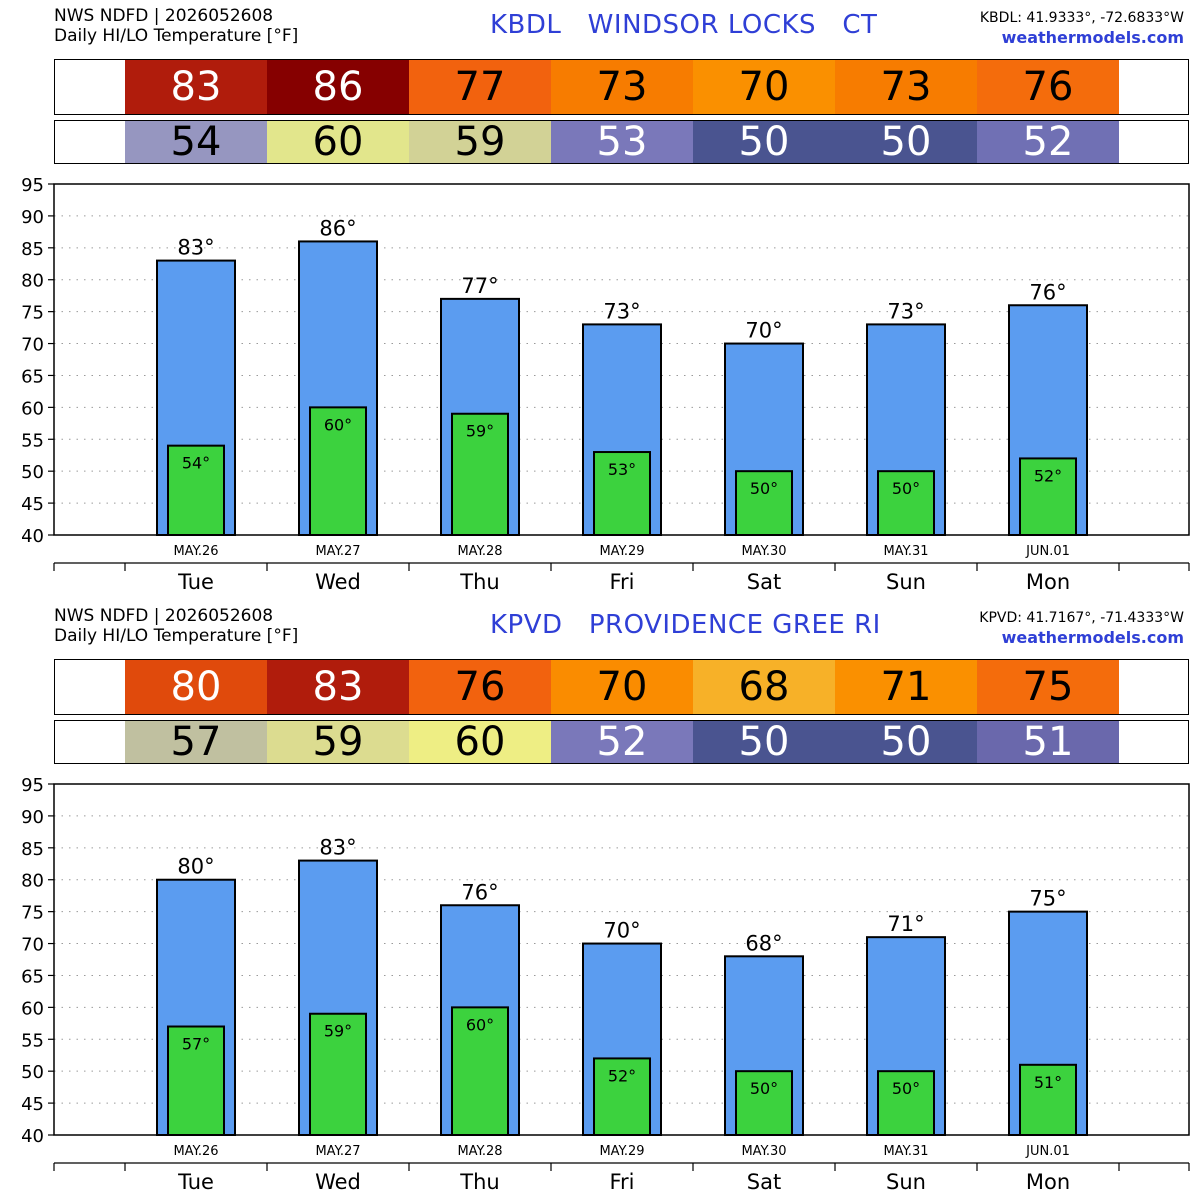 The height and width of the screenshot is (1200, 1200). Describe the element at coordinates (480, 142) in the screenshot. I see `low-temp-cell: 59` at that location.